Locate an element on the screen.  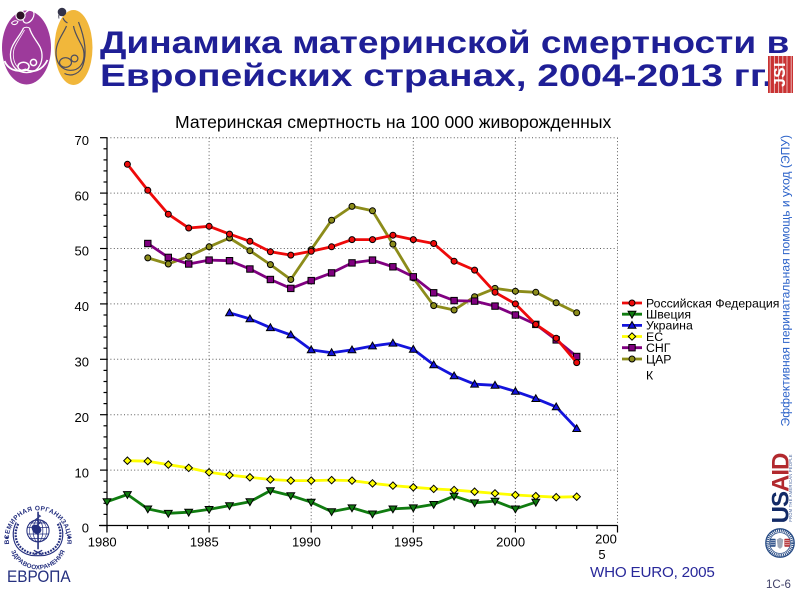
svg-text: 70 is located at coordinates (82, 140).